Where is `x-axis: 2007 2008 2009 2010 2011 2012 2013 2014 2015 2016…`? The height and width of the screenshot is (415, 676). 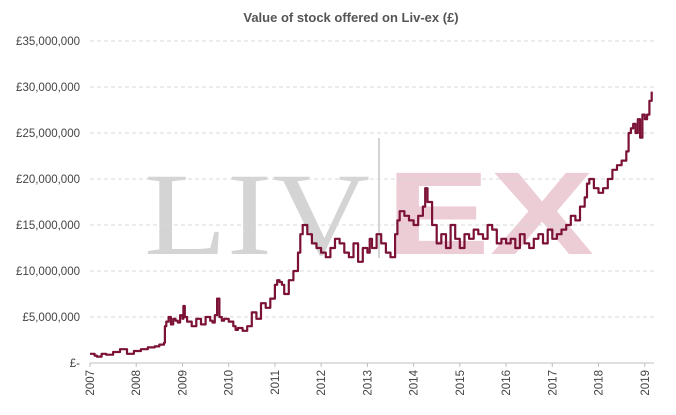 x-axis: 2007 2008 2009 2010 2011 2012 2013 2014 2015 2016… is located at coordinates (368, 379).